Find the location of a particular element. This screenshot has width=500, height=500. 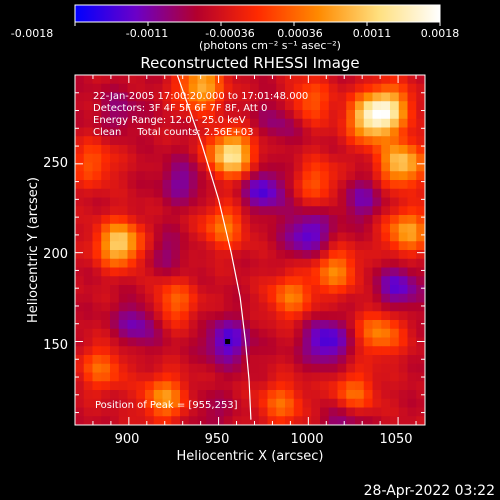

colorbar-tick-label-3: 0.00036 is located at coordinates (300, 33).